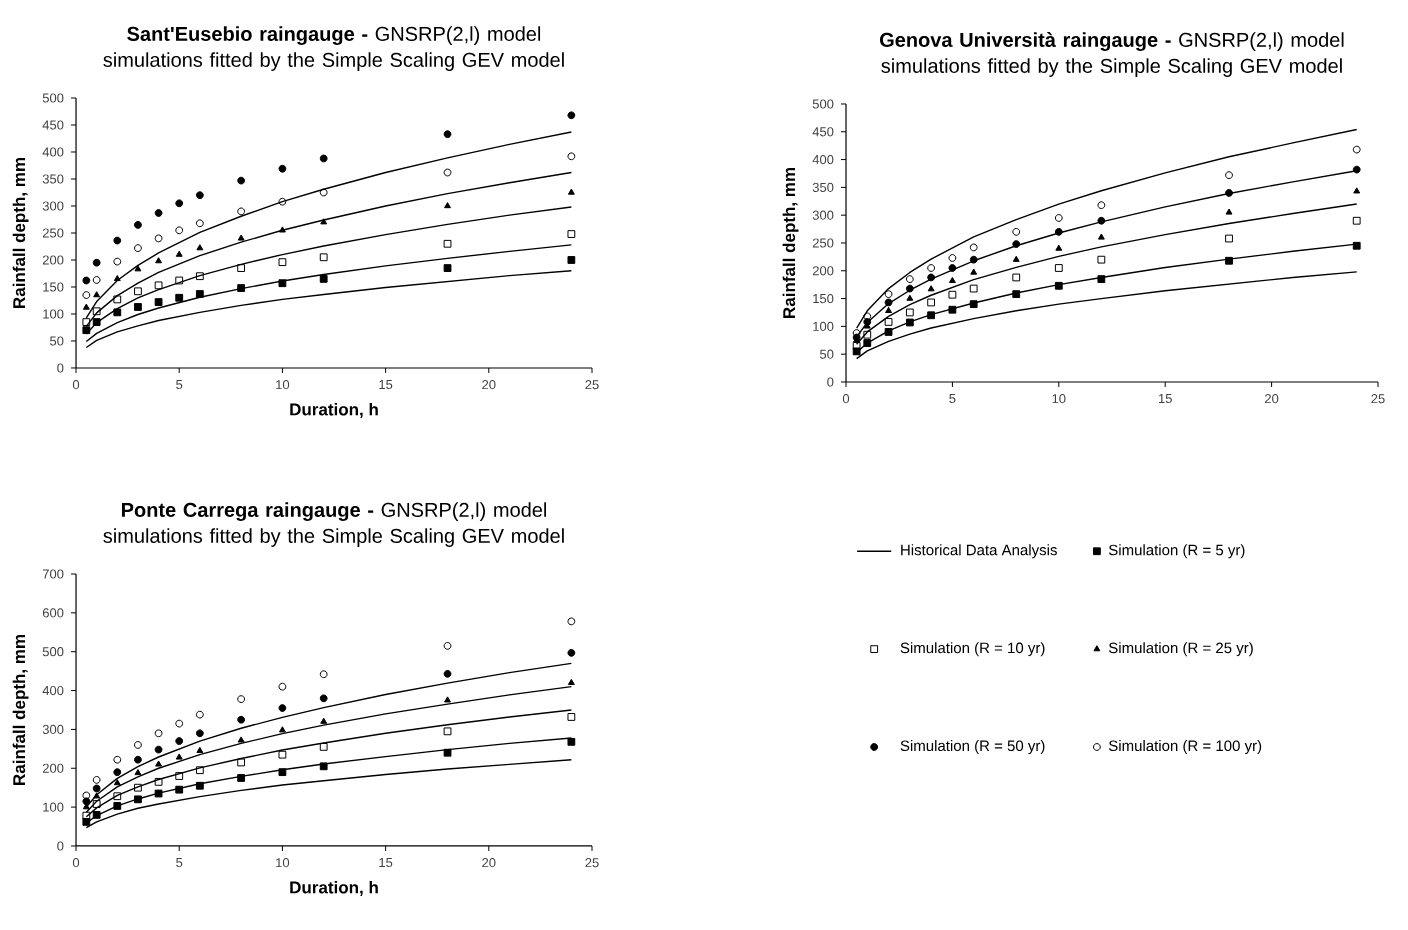  What do you see at coordinates (333, 524) in the screenshot?
I see `chart-title: Ponte Carrega raingauge - GNSRP(2,l) model simulations fitted by the Simple Scaling GEV model` at bounding box center [333, 524].